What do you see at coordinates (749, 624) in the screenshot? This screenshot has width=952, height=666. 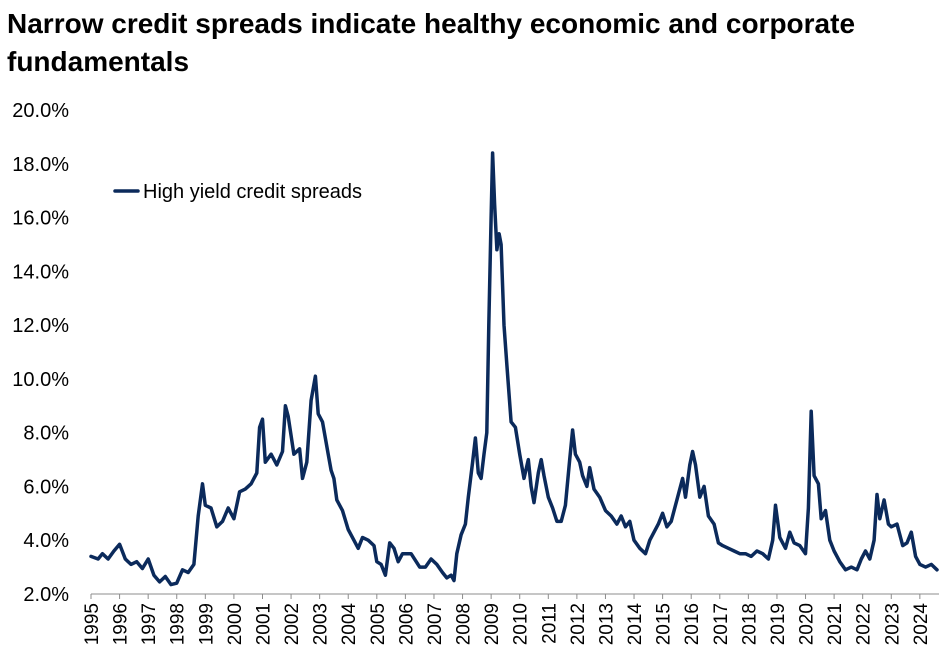 I see `x-tick-label: 2018` at bounding box center [749, 624].